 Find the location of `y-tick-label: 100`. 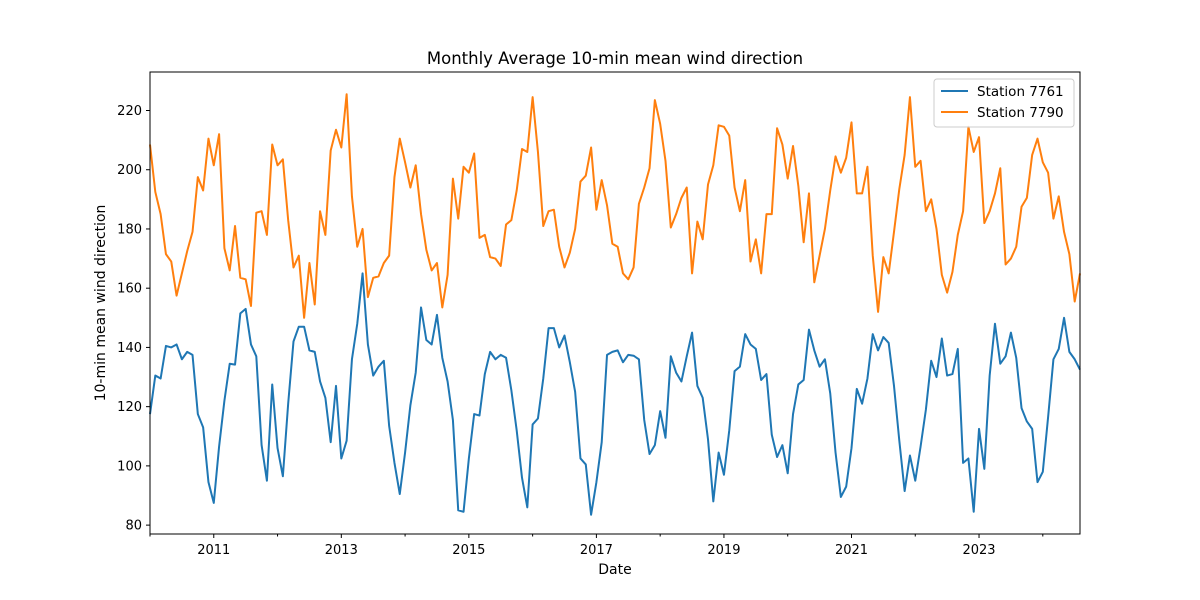

y-tick-label: 100 is located at coordinates (129, 466).